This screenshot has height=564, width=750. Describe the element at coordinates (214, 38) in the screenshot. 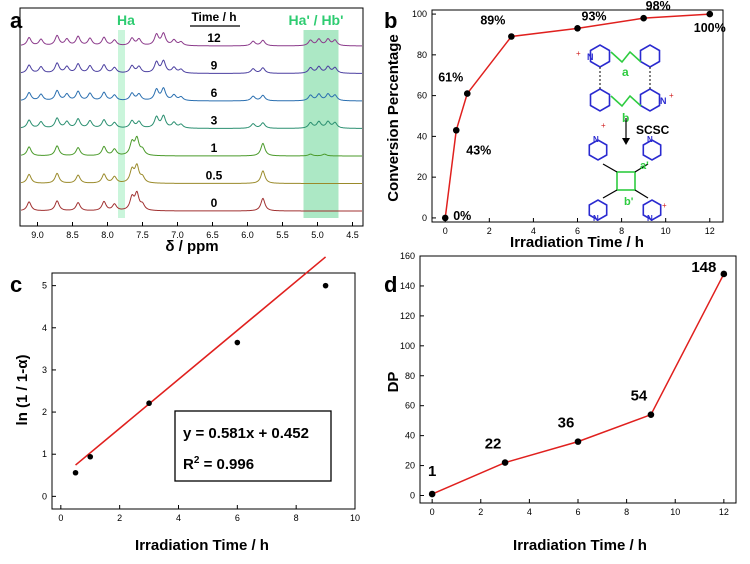

I see `spectrum-label-12h: 12` at that location.